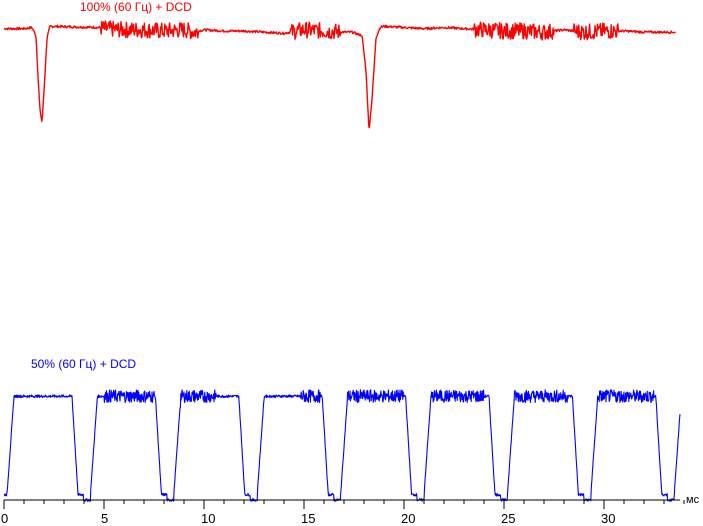 The height and width of the screenshot is (526, 703). What do you see at coordinates (508, 518) in the screenshot?
I see `x-tick-label: 25` at bounding box center [508, 518].